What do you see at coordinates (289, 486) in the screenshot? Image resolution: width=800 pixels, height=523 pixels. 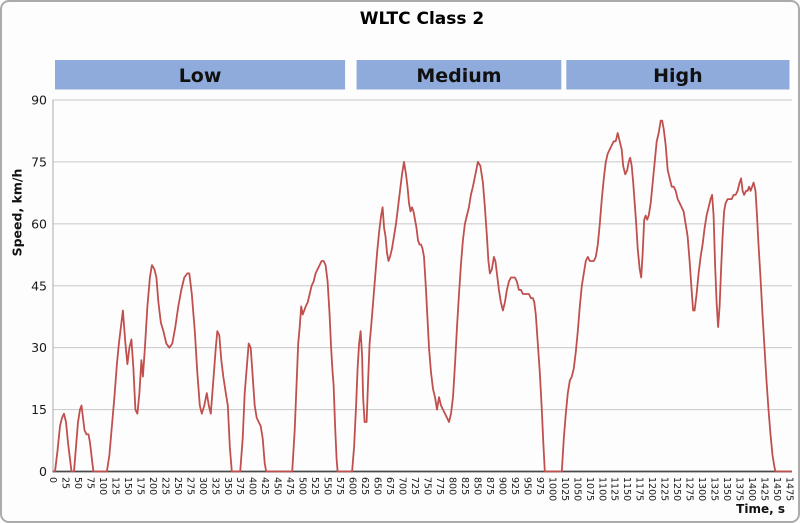 I see `x-tick-label: 475` at bounding box center [289, 486].